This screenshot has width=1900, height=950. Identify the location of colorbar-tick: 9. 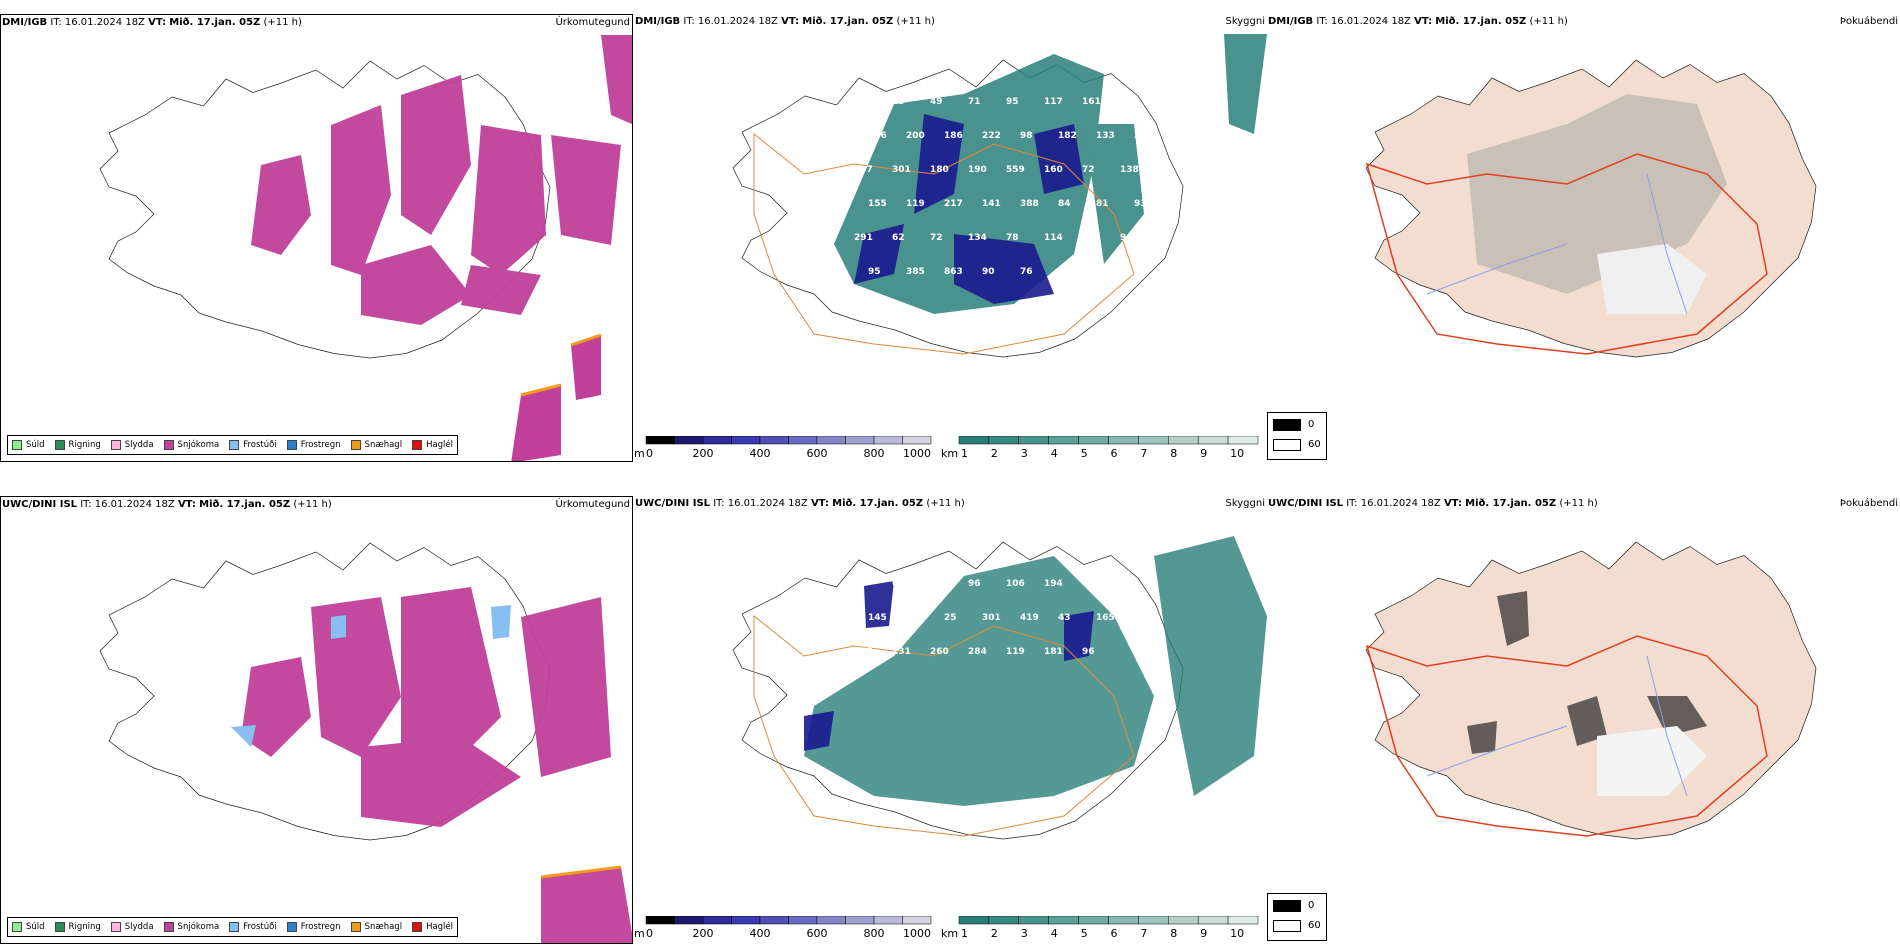
(1203, 453).